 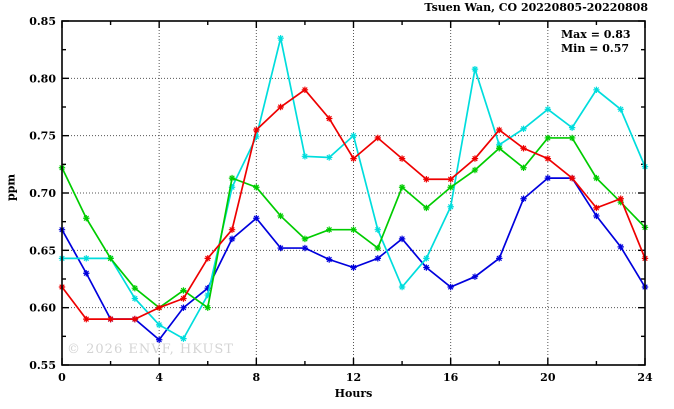 What do you see at coordinates (42, 78) in the screenshot?
I see `y-tick-label: 0.80` at bounding box center [42, 78].